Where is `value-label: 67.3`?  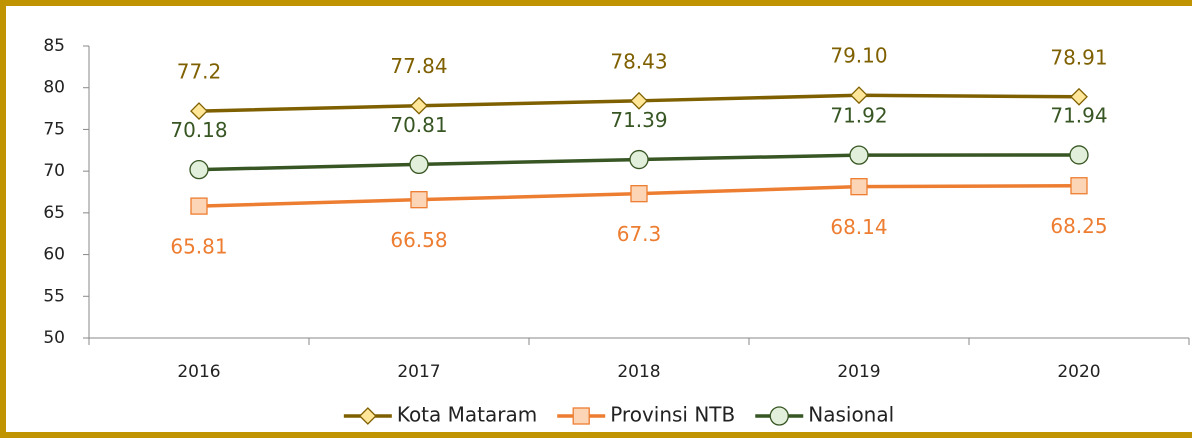 value-label: 67.3 is located at coordinates (639, 234).